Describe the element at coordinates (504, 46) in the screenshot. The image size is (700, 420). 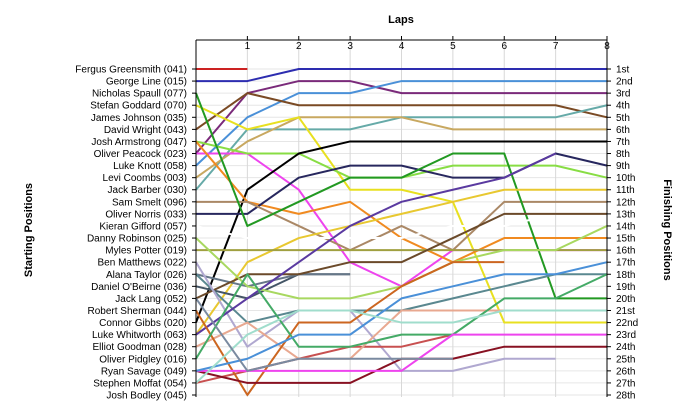
I see `x-tick-label: 6` at that location.